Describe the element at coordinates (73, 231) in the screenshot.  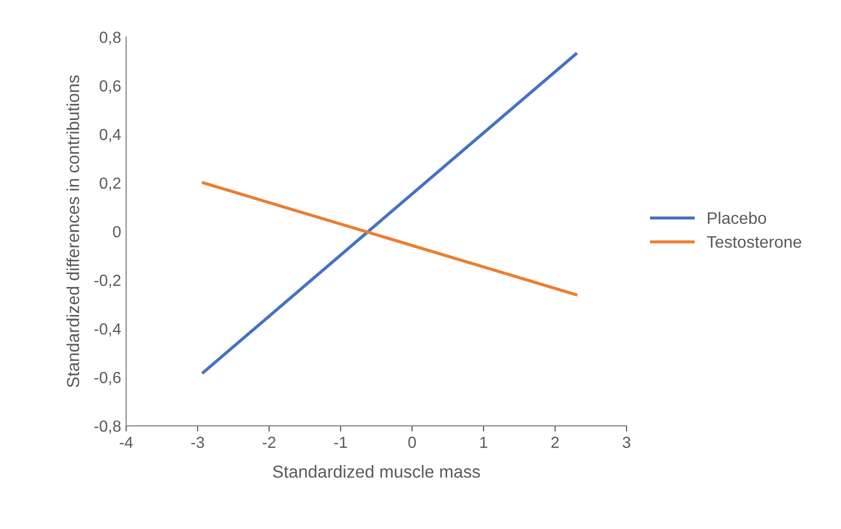
I see `y-axis-title: Standardized differences in contributions` at that location.